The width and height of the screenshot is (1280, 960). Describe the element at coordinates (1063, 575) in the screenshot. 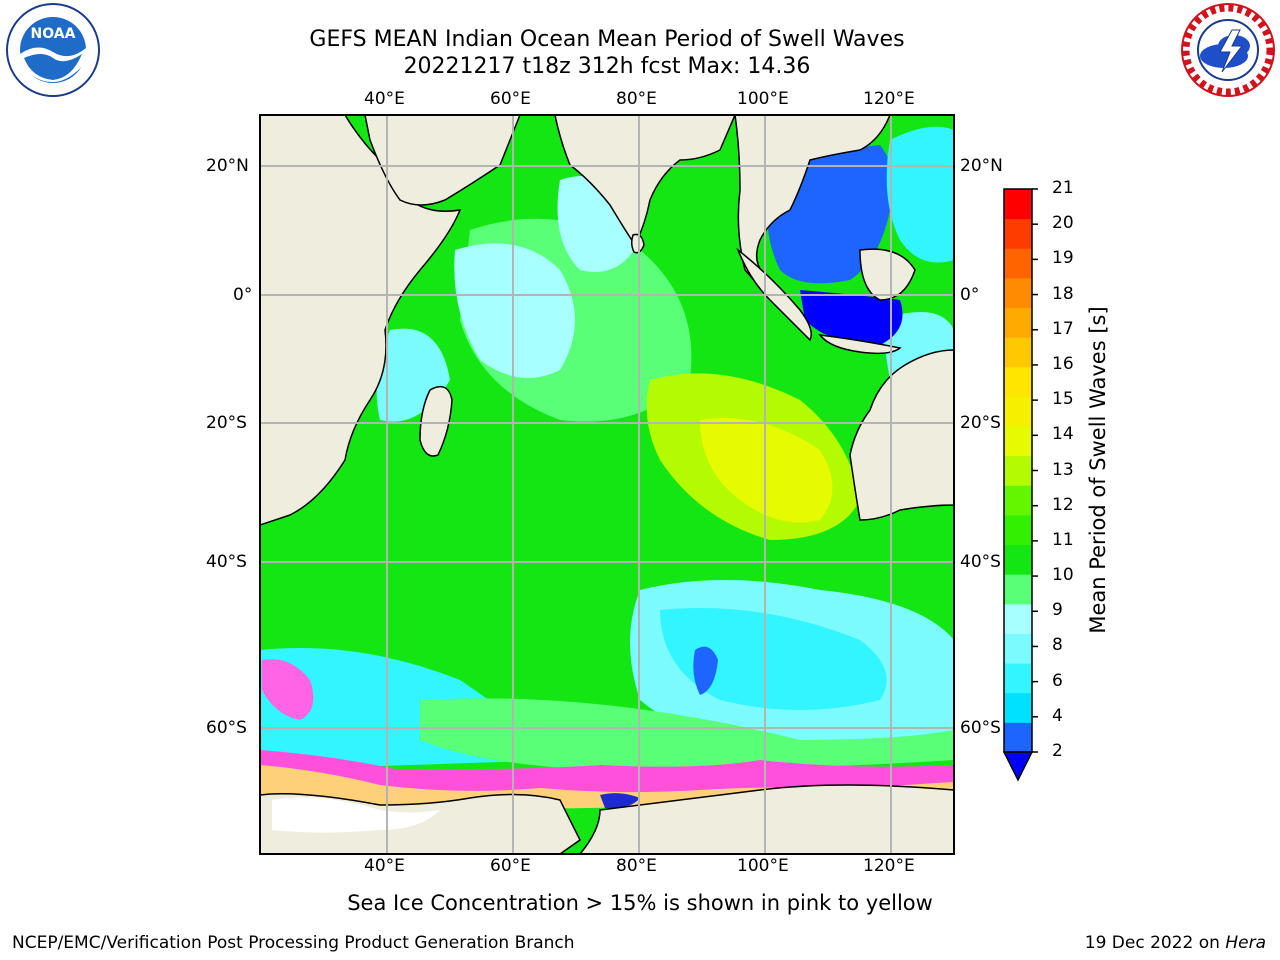

I see `colorbar-tick-label: 10` at that location.